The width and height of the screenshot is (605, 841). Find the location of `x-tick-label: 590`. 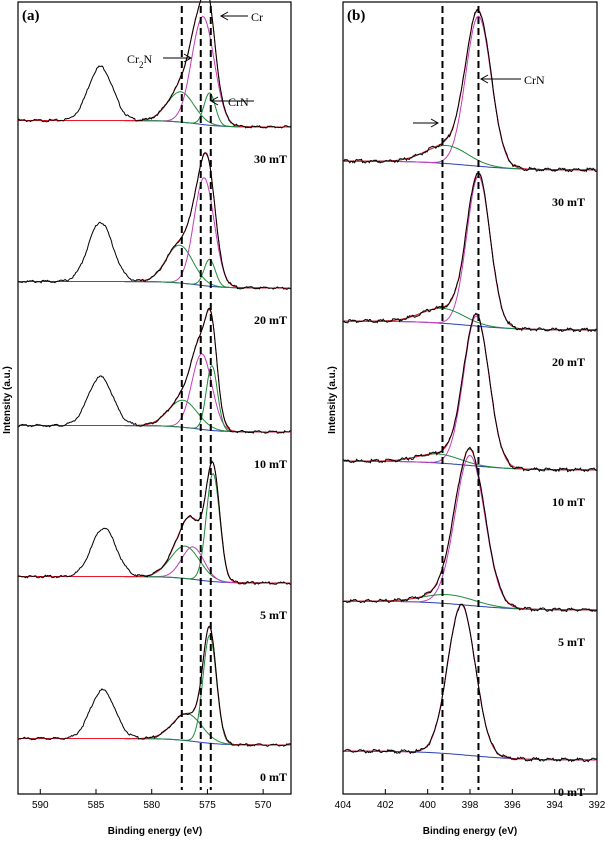

x-tick-label: 590 is located at coordinates (40, 805).